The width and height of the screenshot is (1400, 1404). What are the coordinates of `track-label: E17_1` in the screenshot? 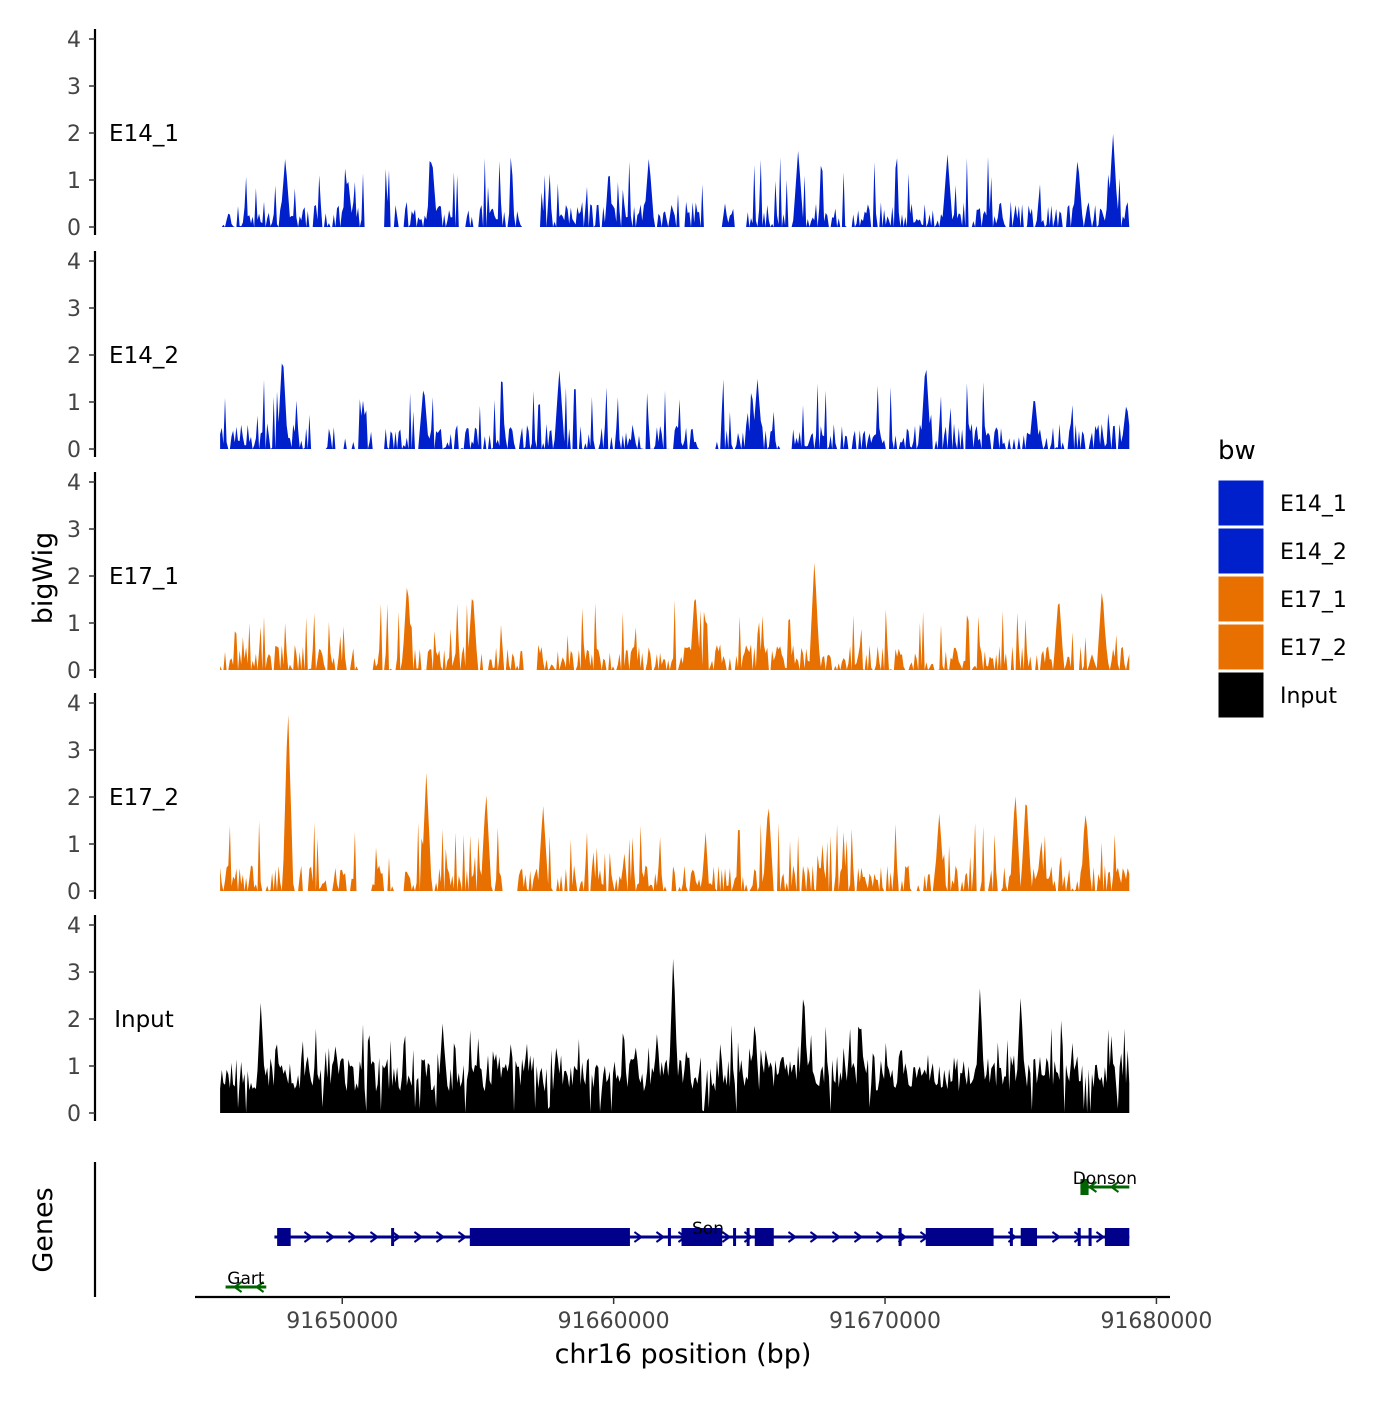 It's located at (144, 577).